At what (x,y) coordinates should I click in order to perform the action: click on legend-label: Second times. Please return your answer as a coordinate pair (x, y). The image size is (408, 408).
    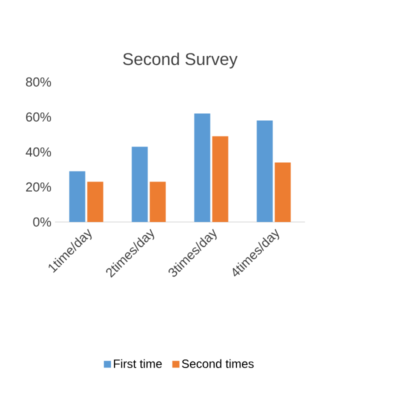
    Looking at the image, I should click on (218, 363).